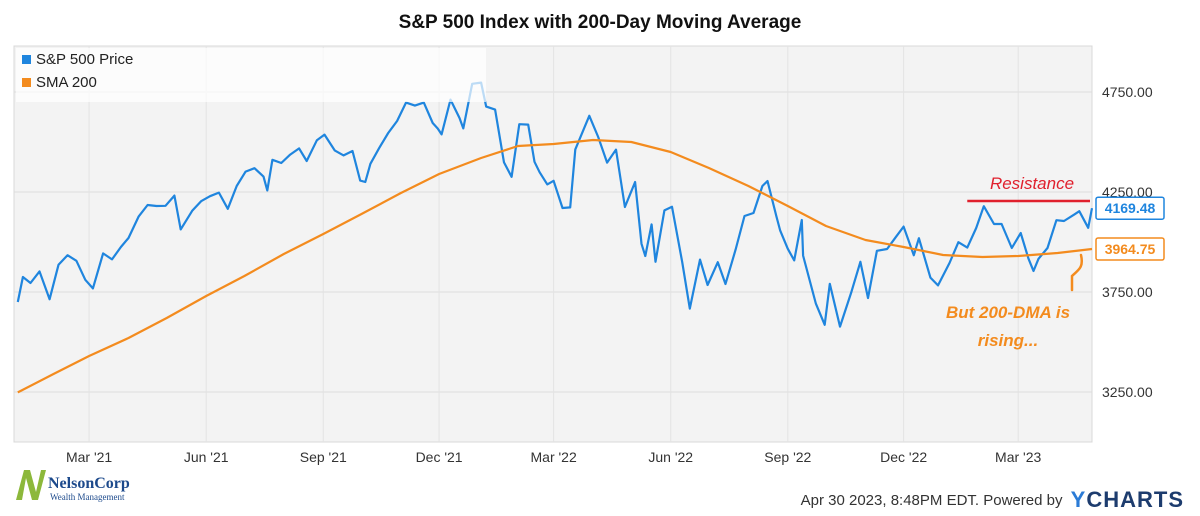  What do you see at coordinates (87, 497) in the screenshot?
I see `brand-tagline: Wealth Management` at bounding box center [87, 497].